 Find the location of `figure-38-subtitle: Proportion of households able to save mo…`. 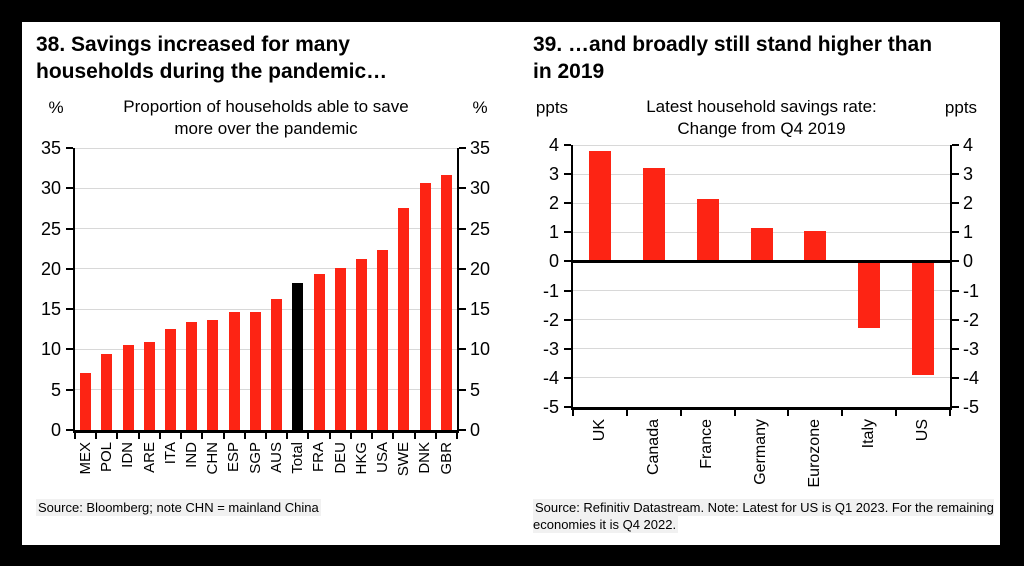

figure-38-subtitle: Proportion of households able to save mo… is located at coordinates (266, 117).